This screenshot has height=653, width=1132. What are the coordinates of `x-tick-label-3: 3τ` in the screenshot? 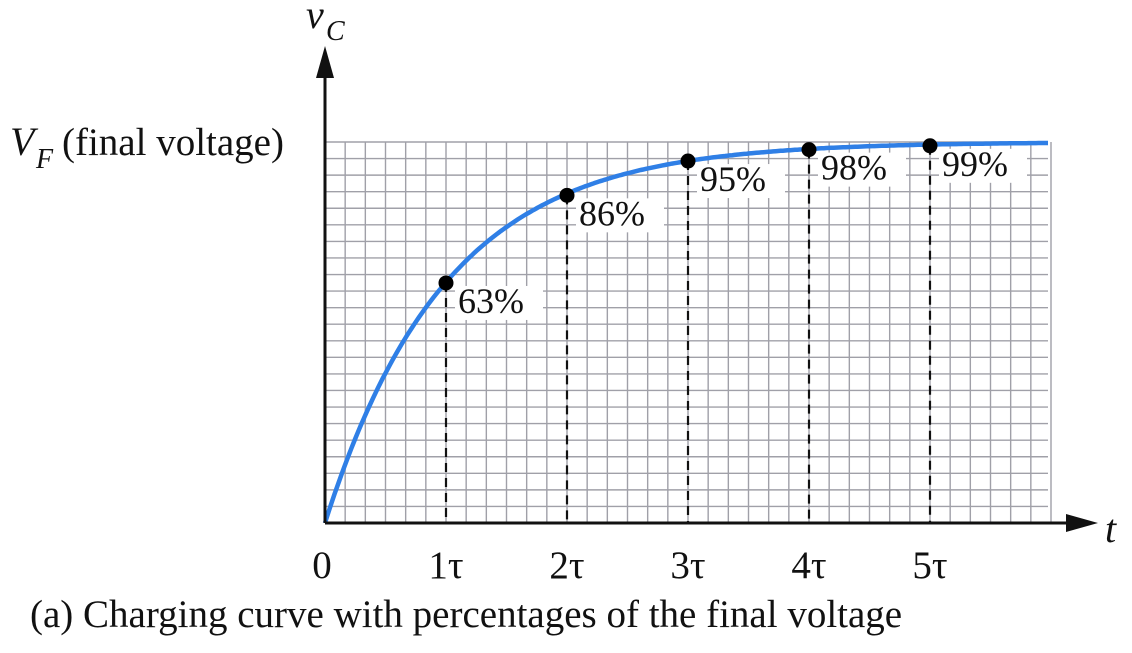 It's located at (687, 565).